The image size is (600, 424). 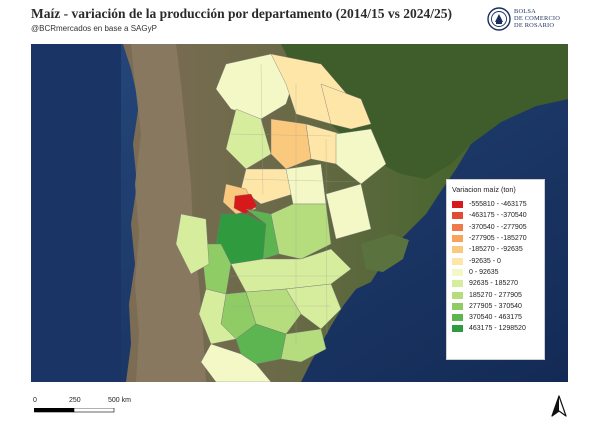 I want to click on andes-range, so click(x=168, y=213).